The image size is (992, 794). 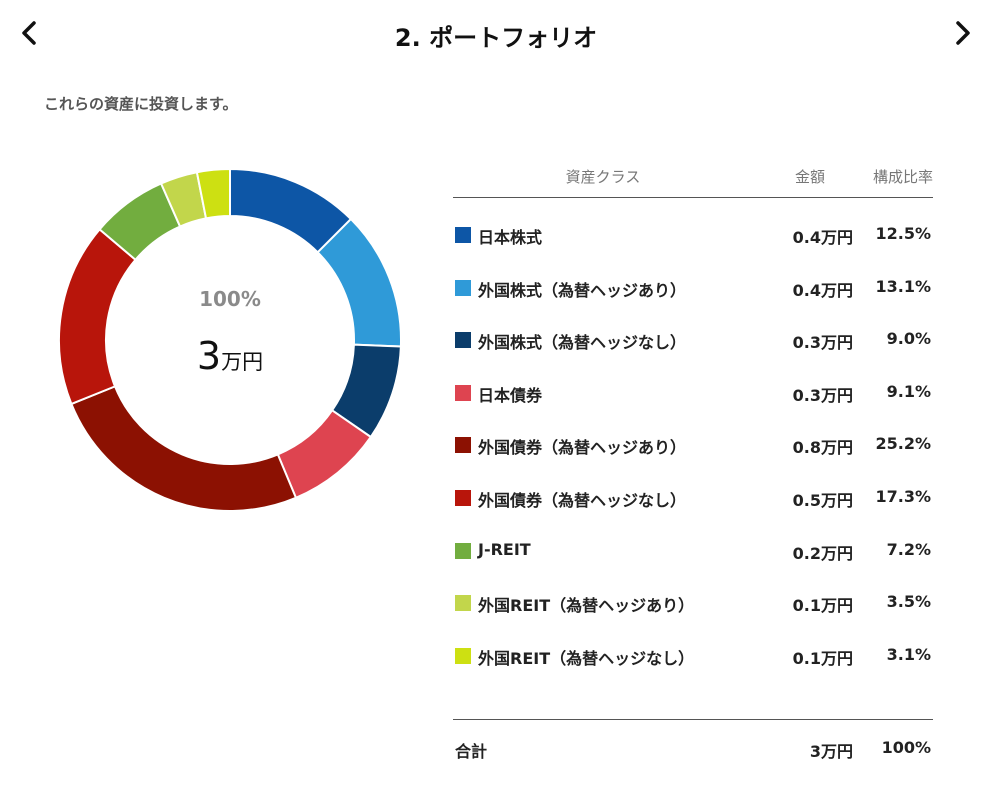 What do you see at coordinates (510, 395) in the screenshot?
I see `asset-class-label: 日本債券` at bounding box center [510, 395].